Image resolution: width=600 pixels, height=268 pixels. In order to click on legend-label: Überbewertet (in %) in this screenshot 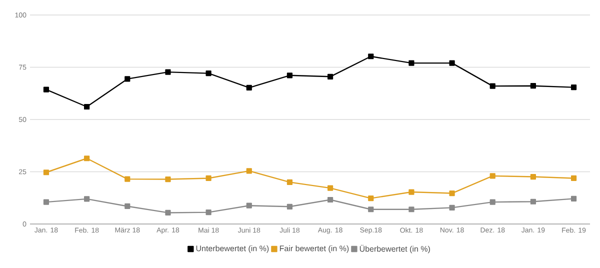, I will do `click(395, 249)`.